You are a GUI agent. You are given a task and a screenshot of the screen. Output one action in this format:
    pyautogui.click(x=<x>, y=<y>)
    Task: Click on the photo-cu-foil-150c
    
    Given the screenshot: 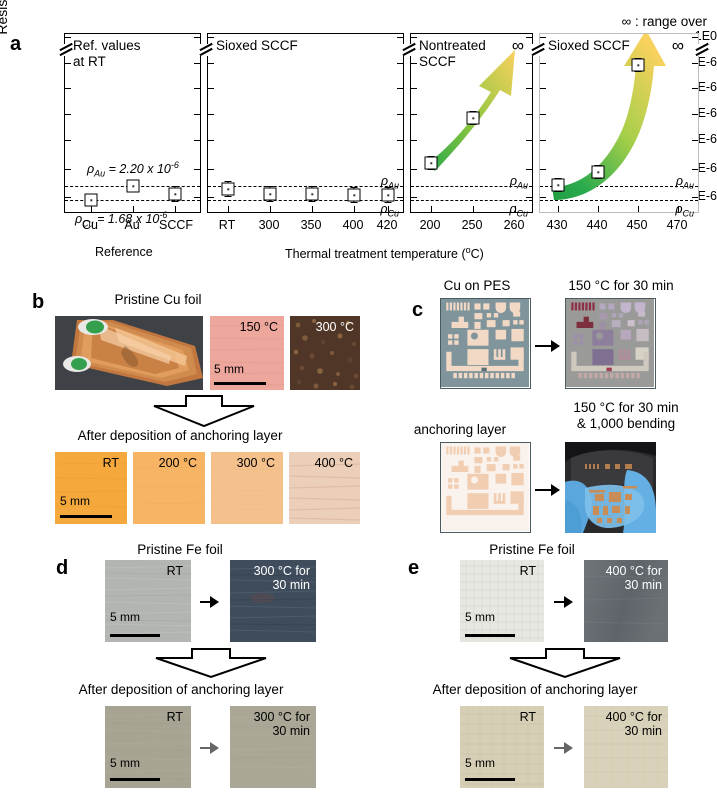 What is the action you would take?
    pyautogui.click(x=247, y=353)
    